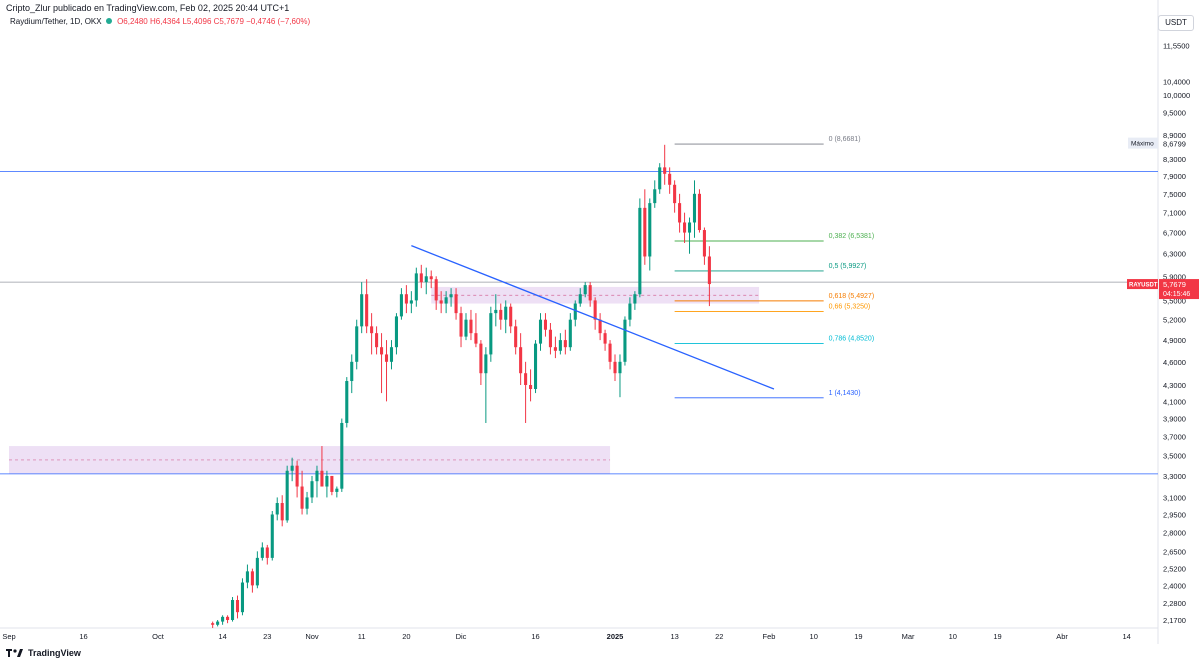 The image size is (1200, 664). What do you see at coordinates (14, 653) in the screenshot?
I see `tradingview-logo-icon` at bounding box center [14, 653].